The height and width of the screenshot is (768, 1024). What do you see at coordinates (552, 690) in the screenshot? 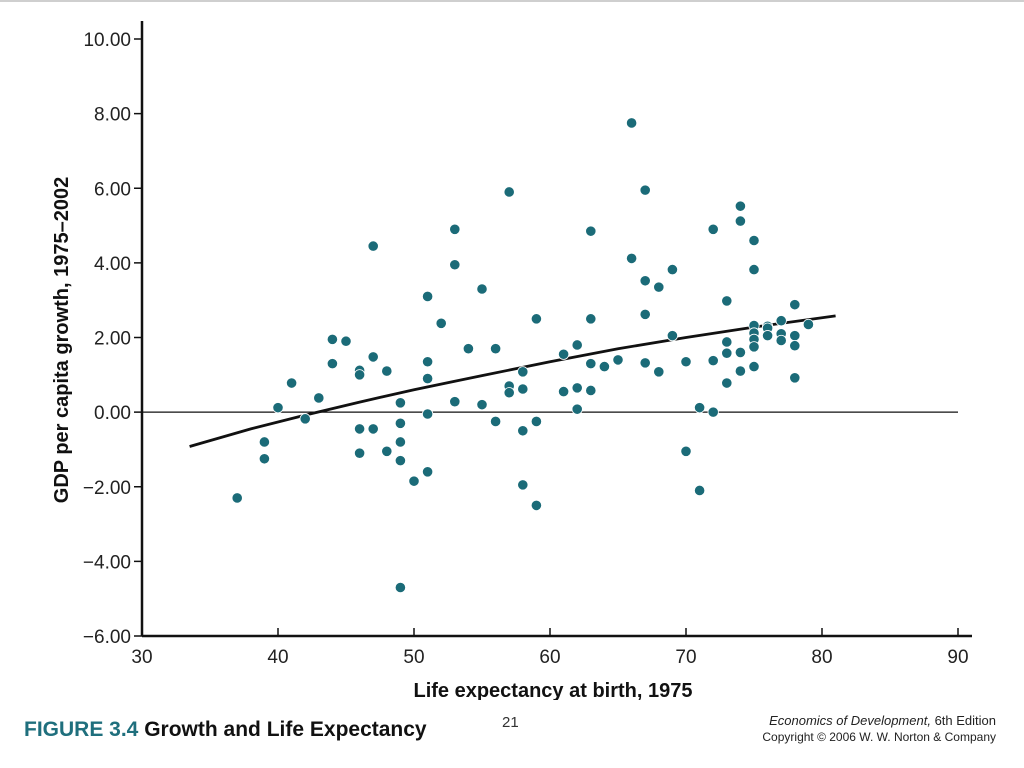
I see `x-axis-title: Life expectancy at birth, 1975` at bounding box center [552, 690].